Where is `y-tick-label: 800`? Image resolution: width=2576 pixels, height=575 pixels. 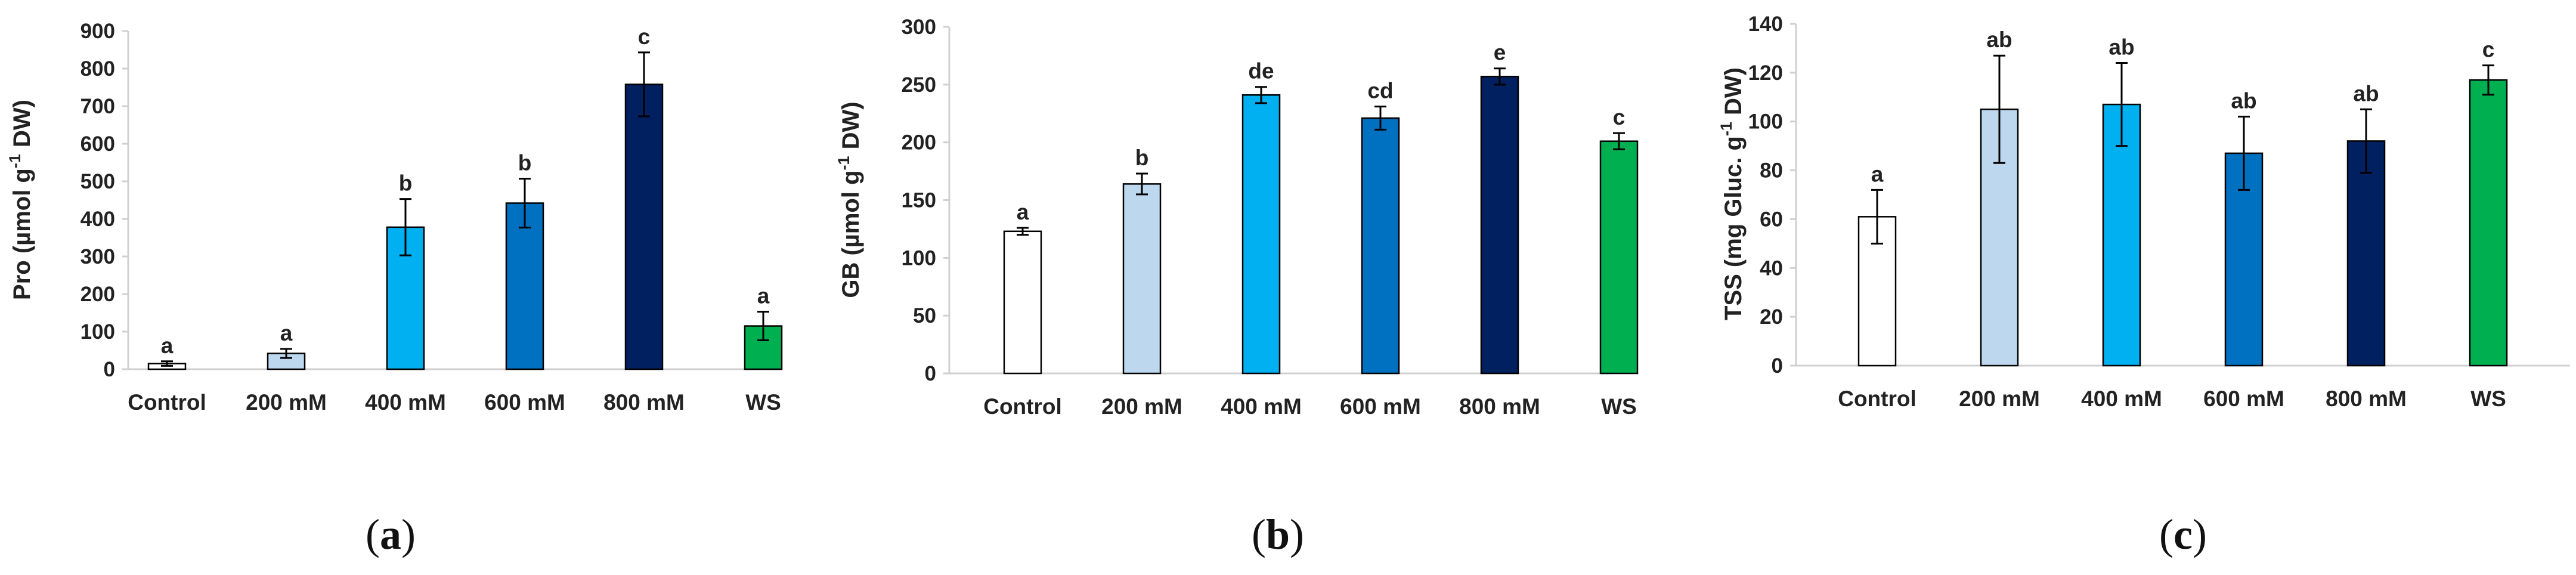
y-tick-label: 800 is located at coordinates (97, 69).